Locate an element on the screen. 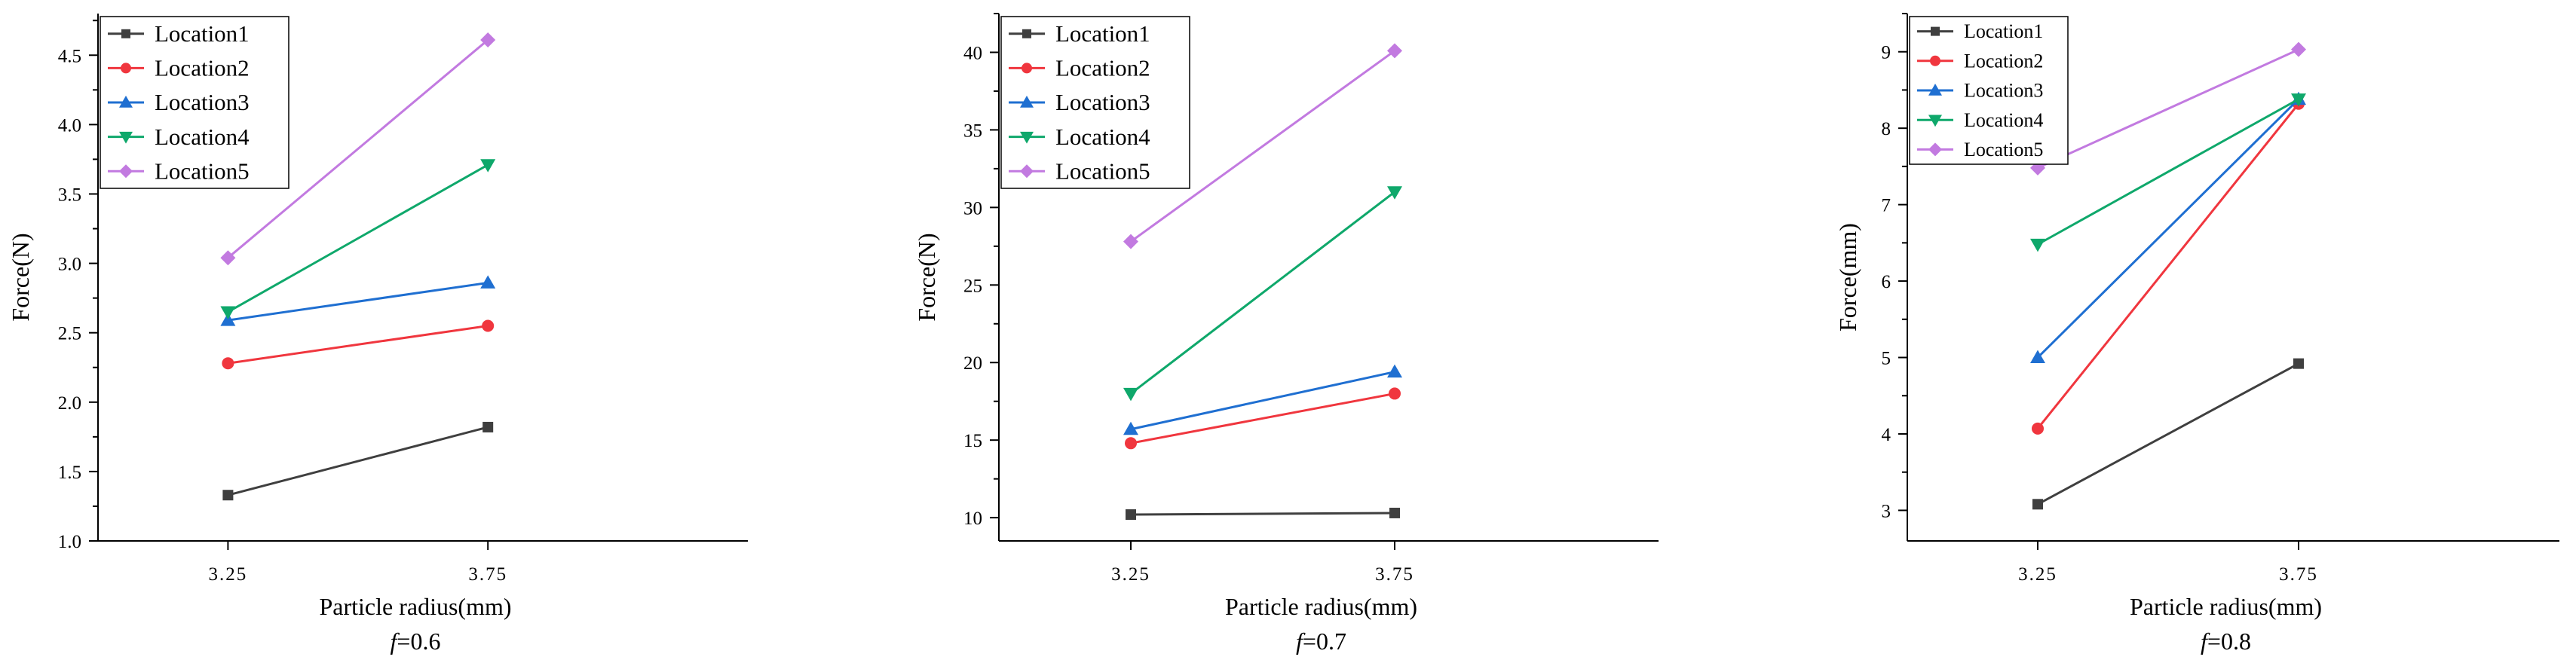  y-tick-label: 4 is located at coordinates (1886, 435).